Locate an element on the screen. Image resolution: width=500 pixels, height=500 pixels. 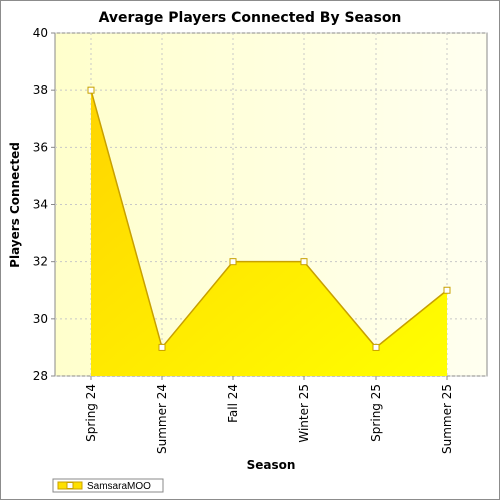
x-tick-label-3: Winter 25 is located at coordinates (304, 413).